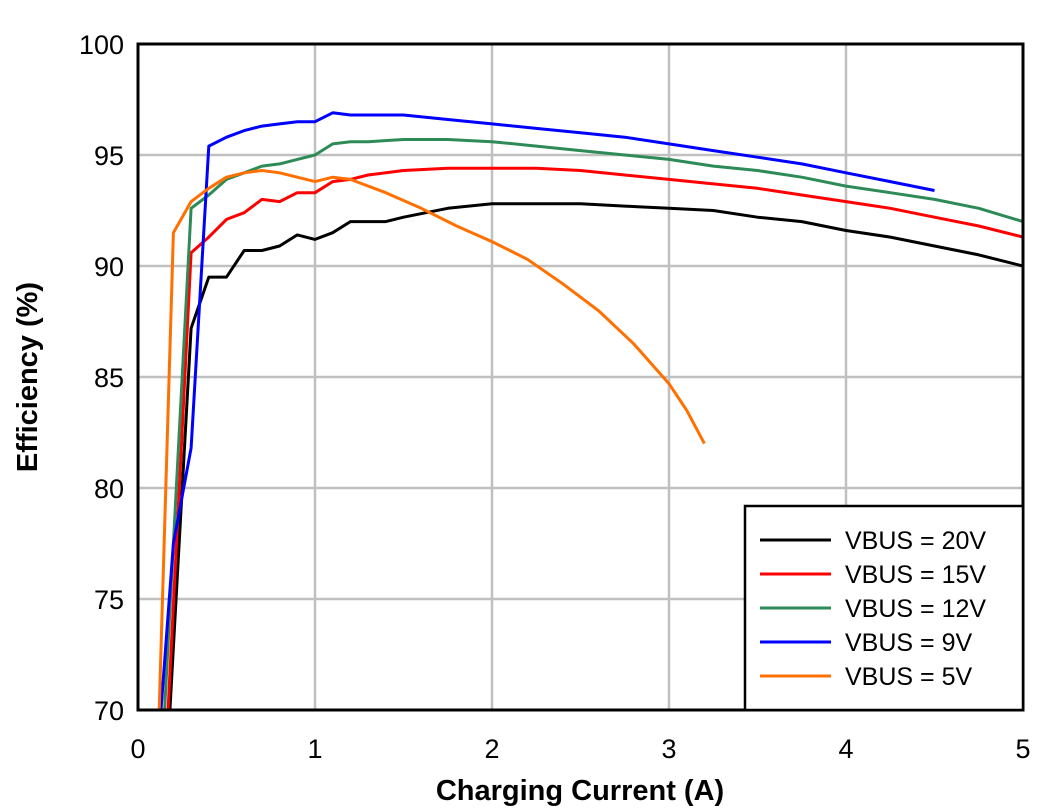 The height and width of the screenshot is (812, 1053). I want to click on y-tick-label: 85, so click(109, 378).